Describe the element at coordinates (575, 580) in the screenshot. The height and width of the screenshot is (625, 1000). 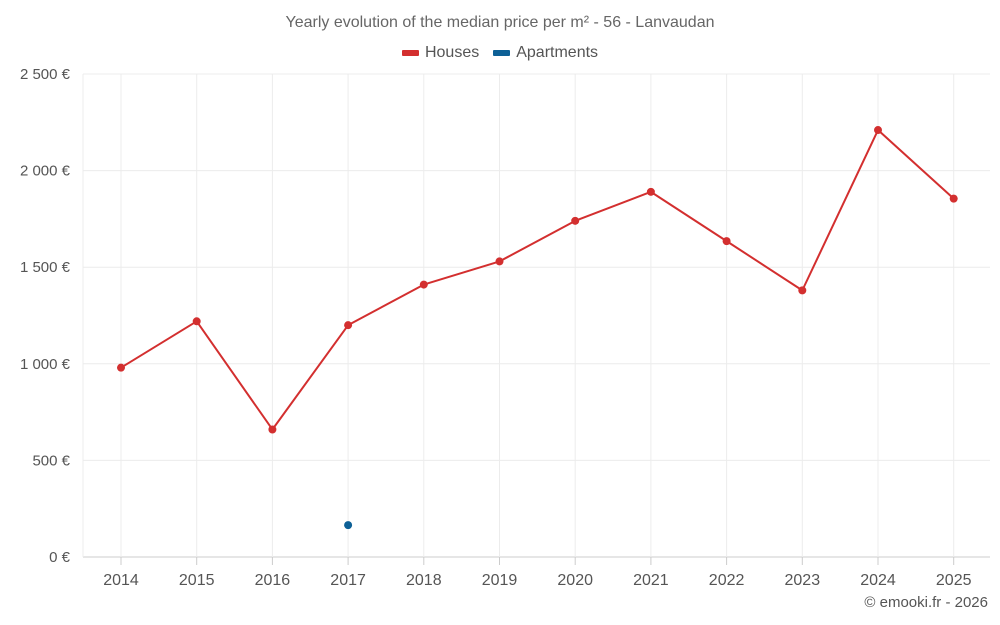
I see `x-tick-label: 2020` at that location.